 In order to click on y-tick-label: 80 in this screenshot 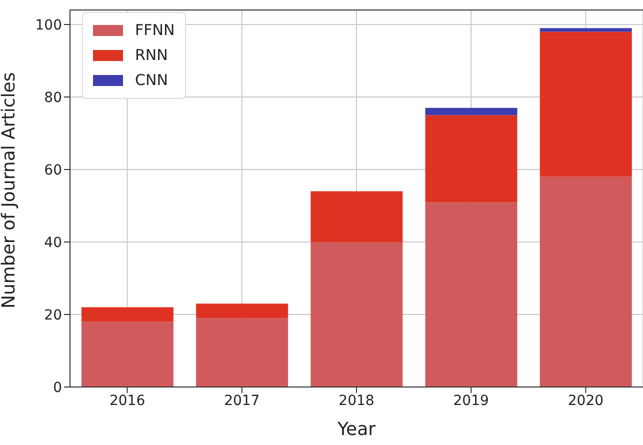, I will do `click(53, 98)`.